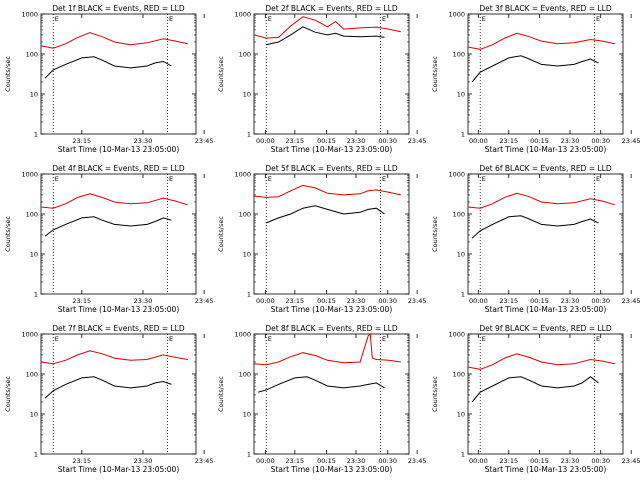 This screenshot has height=480, width=640. What do you see at coordinates (545, 168) in the screenshot?
I see `chart-title: Det 6f BLACK = Events, RED = LLD` at bounding box center [545, 168].